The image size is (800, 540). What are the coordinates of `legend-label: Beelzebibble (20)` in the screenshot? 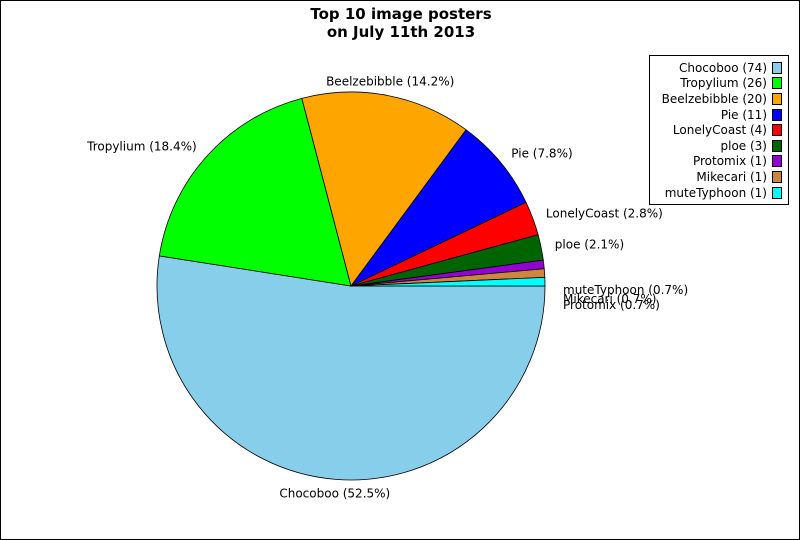 It's located at (714, 98).